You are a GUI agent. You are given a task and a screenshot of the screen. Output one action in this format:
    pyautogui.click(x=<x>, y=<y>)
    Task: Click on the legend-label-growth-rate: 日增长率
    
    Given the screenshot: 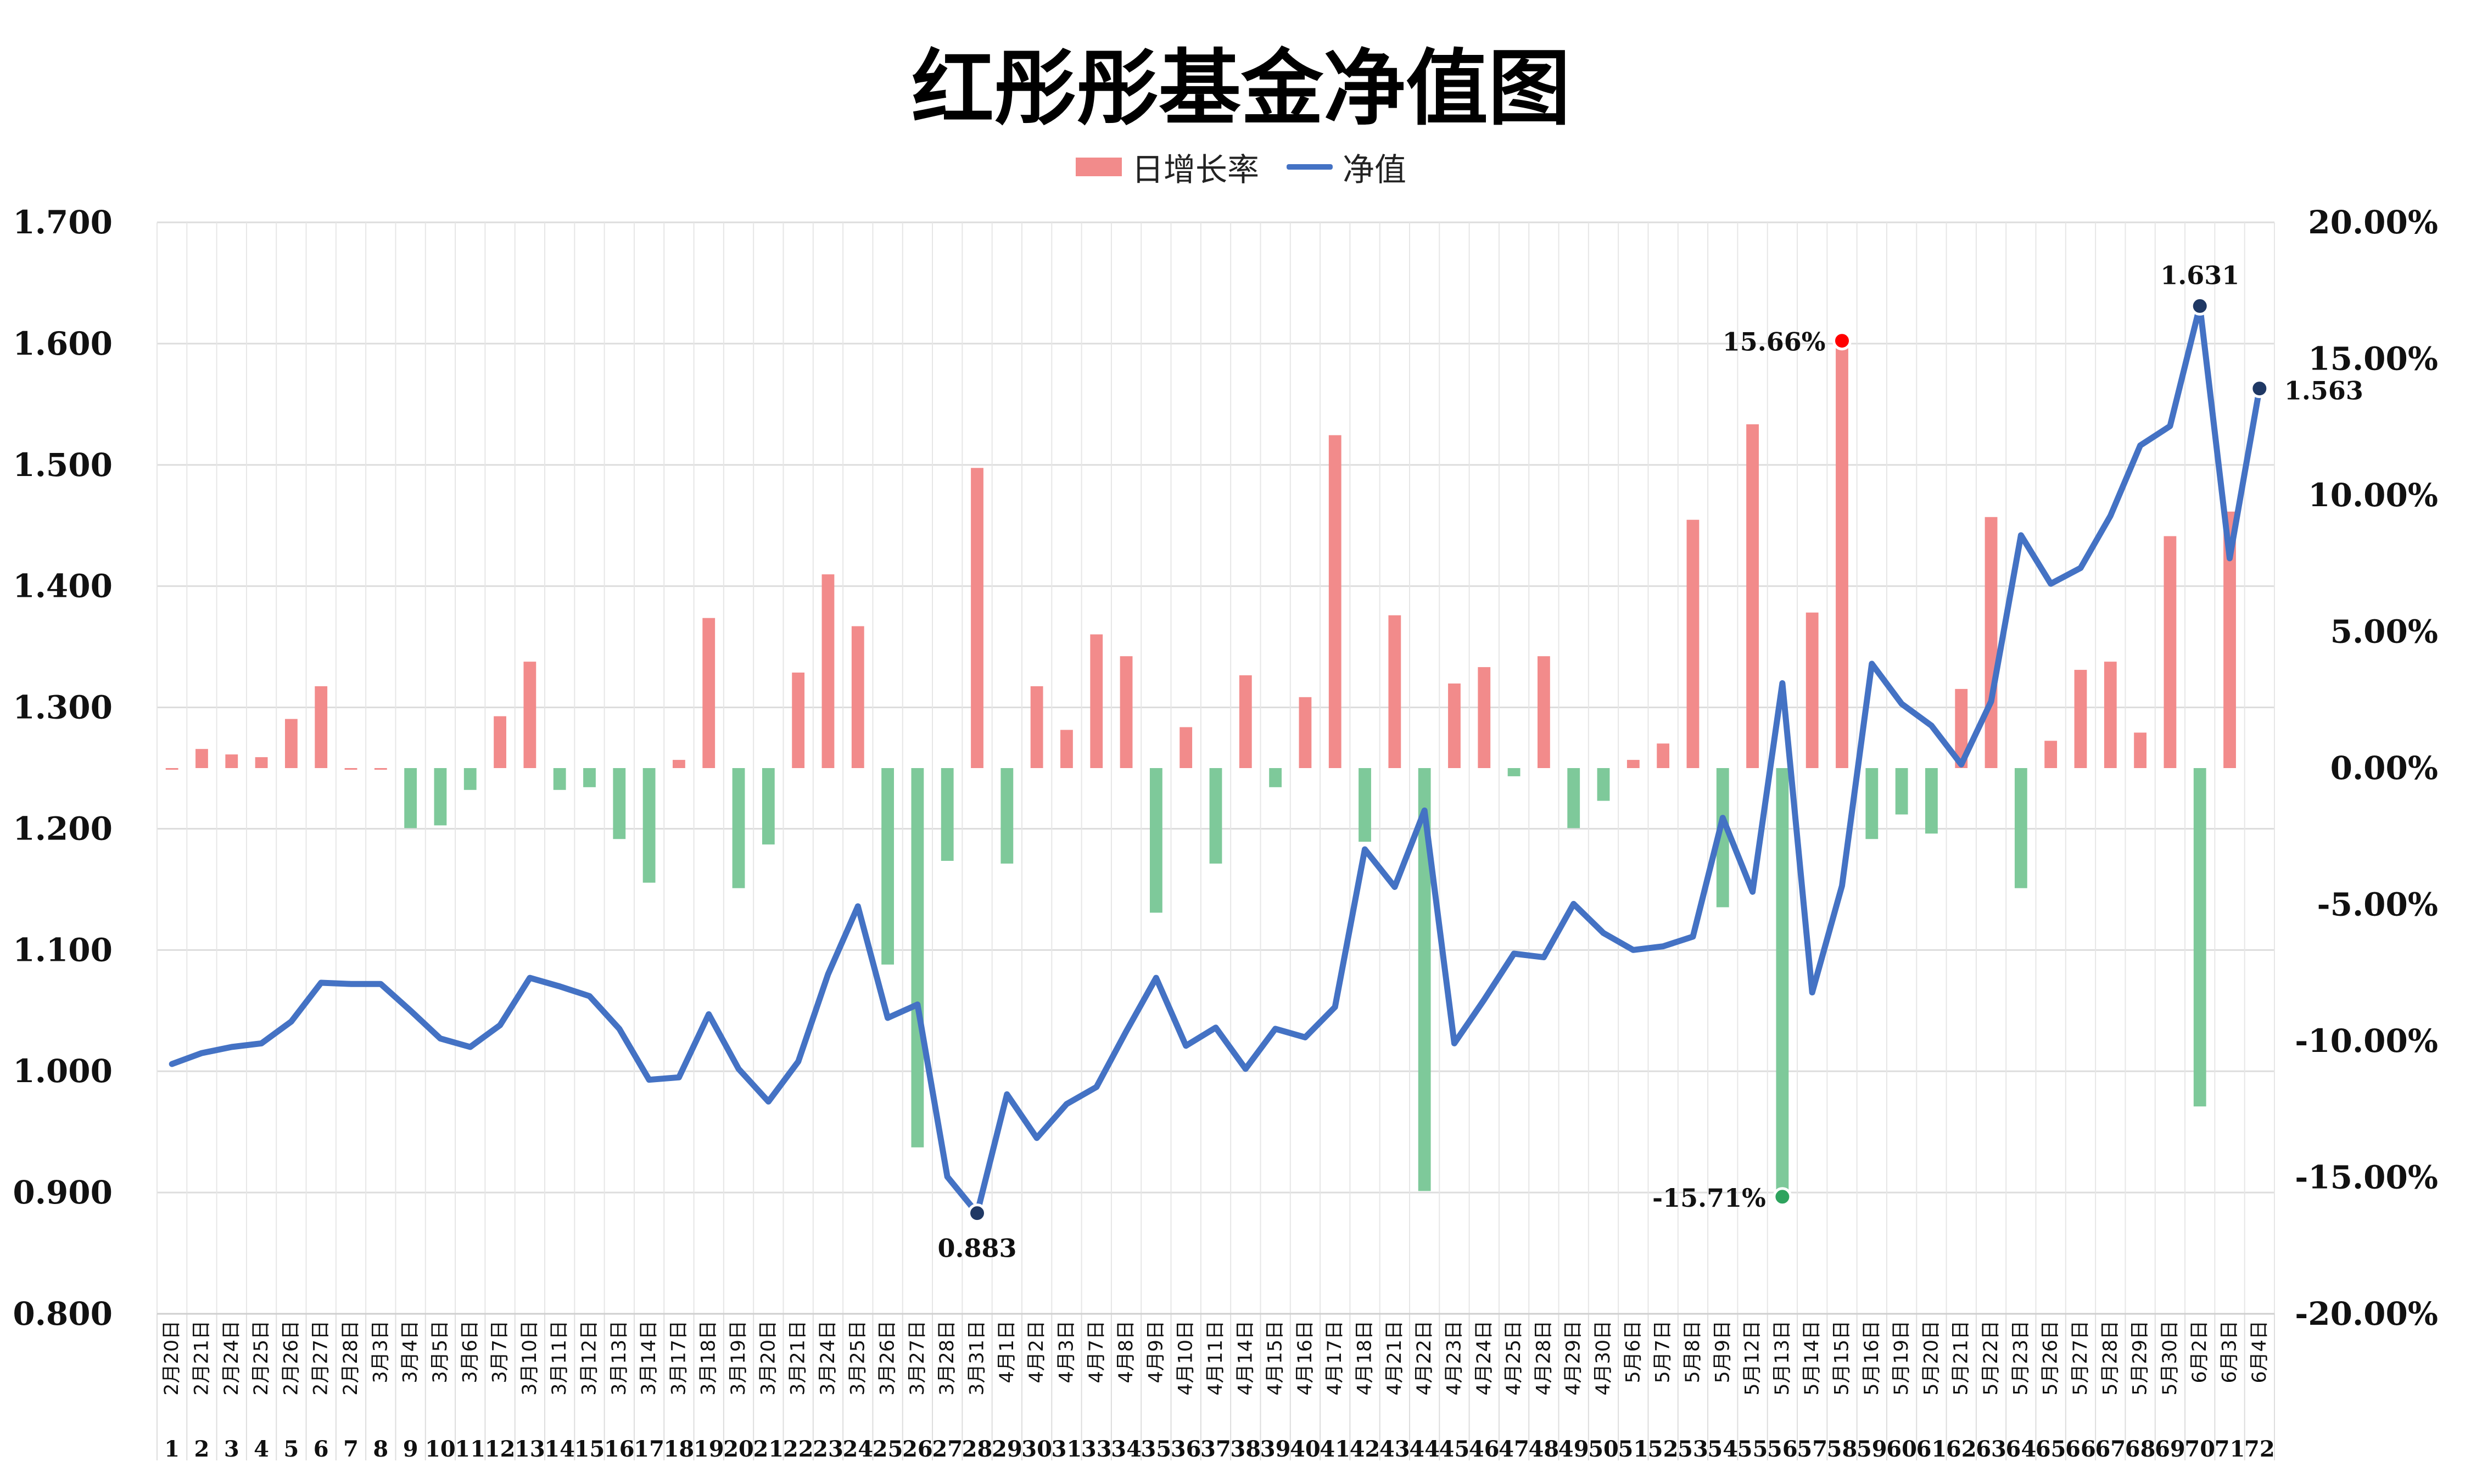 What is the action you would take?
    pyautogui.click(x=1195, y=169)
    